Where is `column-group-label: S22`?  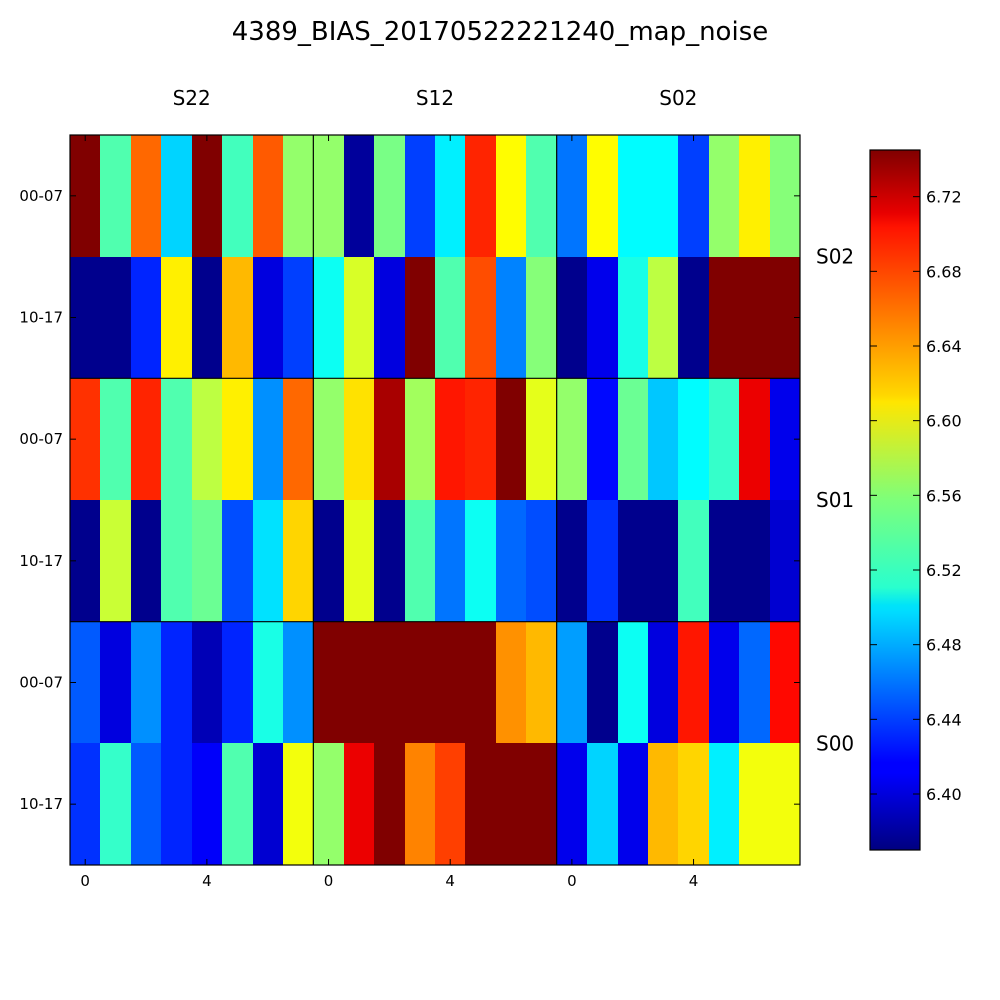
column-group-label: S22 is located at coordinates (192, 98).